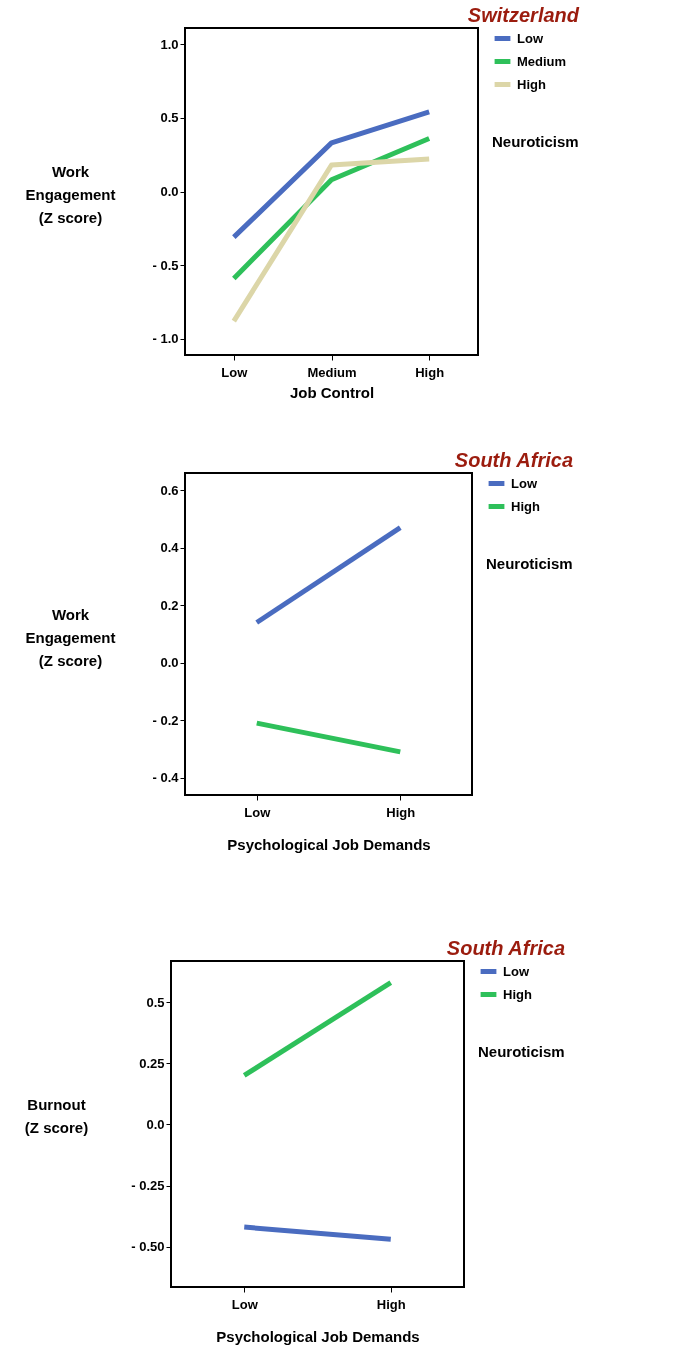 The width and height of the screenshot is (692, 1346). What do you see at coordinates (169, 490) in the screenshot?
I see `y-tick-label: 0.6` at bounding box center [169, 490].